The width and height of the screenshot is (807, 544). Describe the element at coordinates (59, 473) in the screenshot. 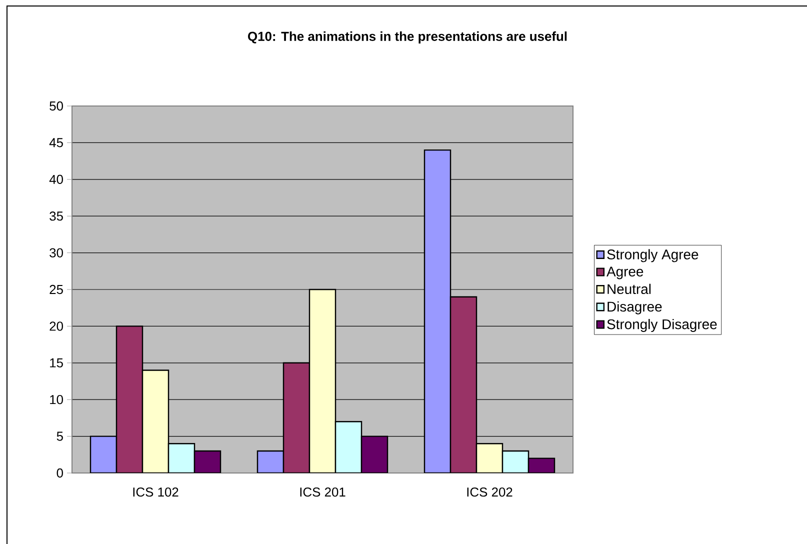

I see `y-tick-label: 0` at that location.